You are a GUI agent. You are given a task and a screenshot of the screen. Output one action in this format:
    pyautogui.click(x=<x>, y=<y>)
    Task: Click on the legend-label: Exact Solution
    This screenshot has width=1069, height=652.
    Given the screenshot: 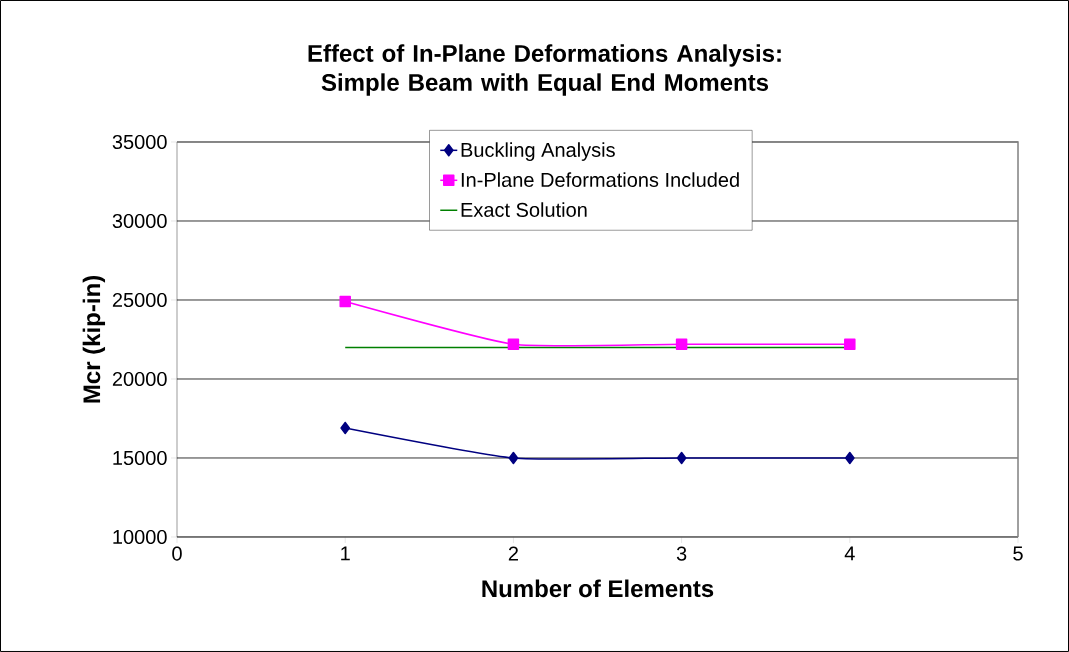 What is the action you would take?
    pyautogui.click(x=524, y=209)
    